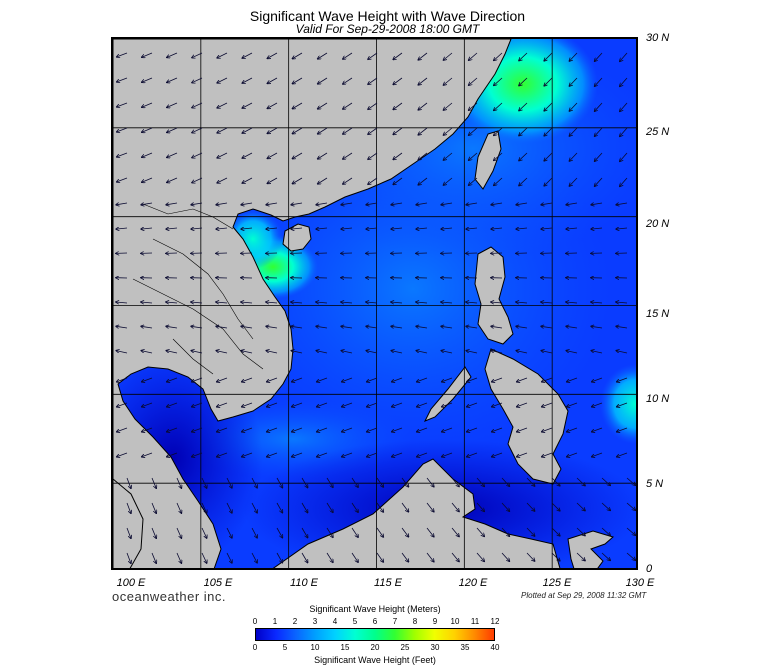 This screenshot has width=775, height=665. What do you see at coordinates (658, 224) in the screenshot?
I see `lat-label-20n: 20 N` at bounding box center [658, 224].